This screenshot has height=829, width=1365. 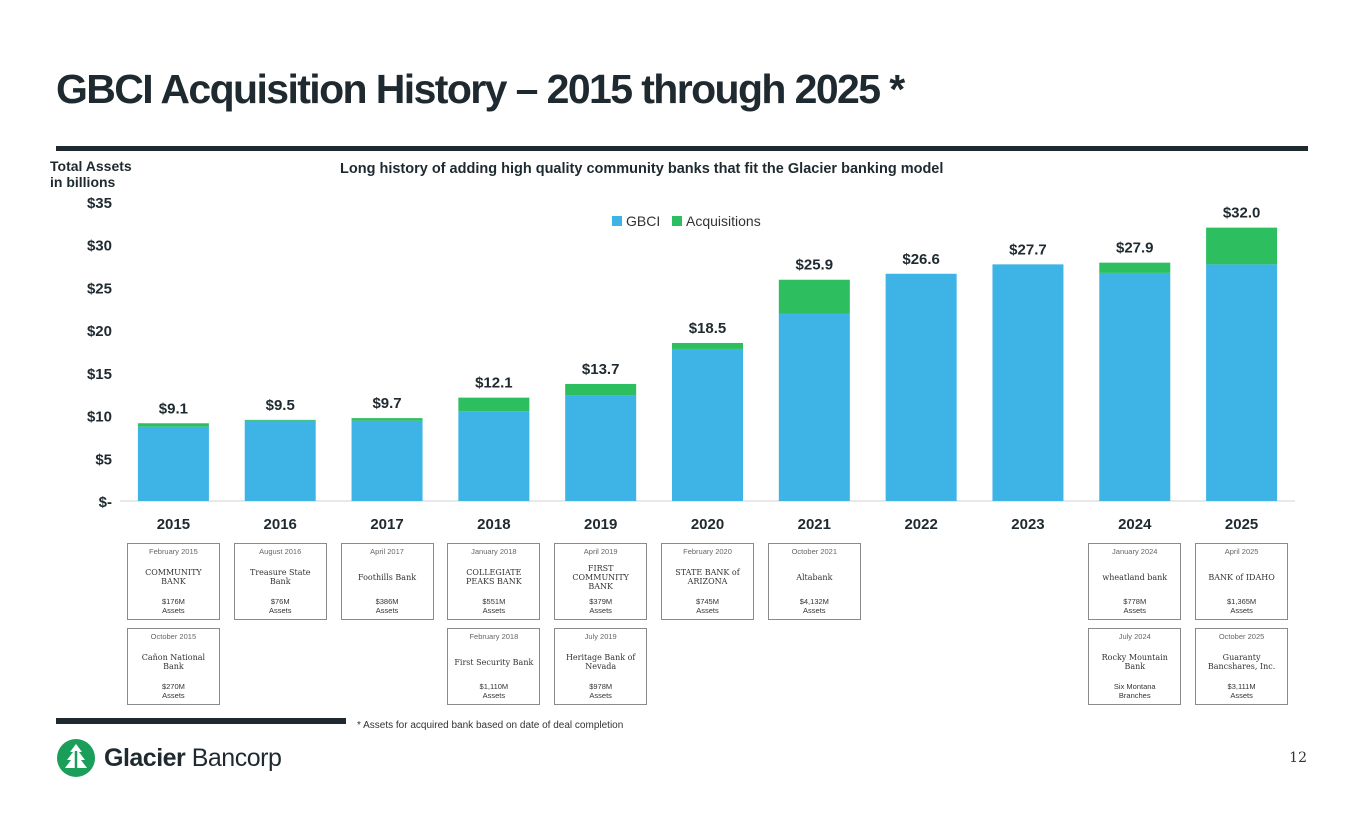 I want to click on acquired-bank-name: Altabank, so click(x=814, y=577).